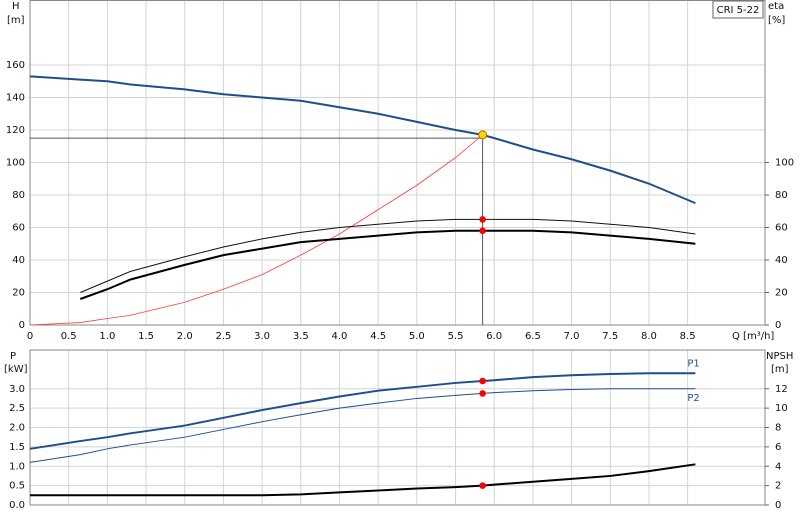 The height and width of the screenshot is (520, 800). Describe the element at coordinates (223, 336) in the screenshot. I see `x-tick-label: 2.5` at that location.